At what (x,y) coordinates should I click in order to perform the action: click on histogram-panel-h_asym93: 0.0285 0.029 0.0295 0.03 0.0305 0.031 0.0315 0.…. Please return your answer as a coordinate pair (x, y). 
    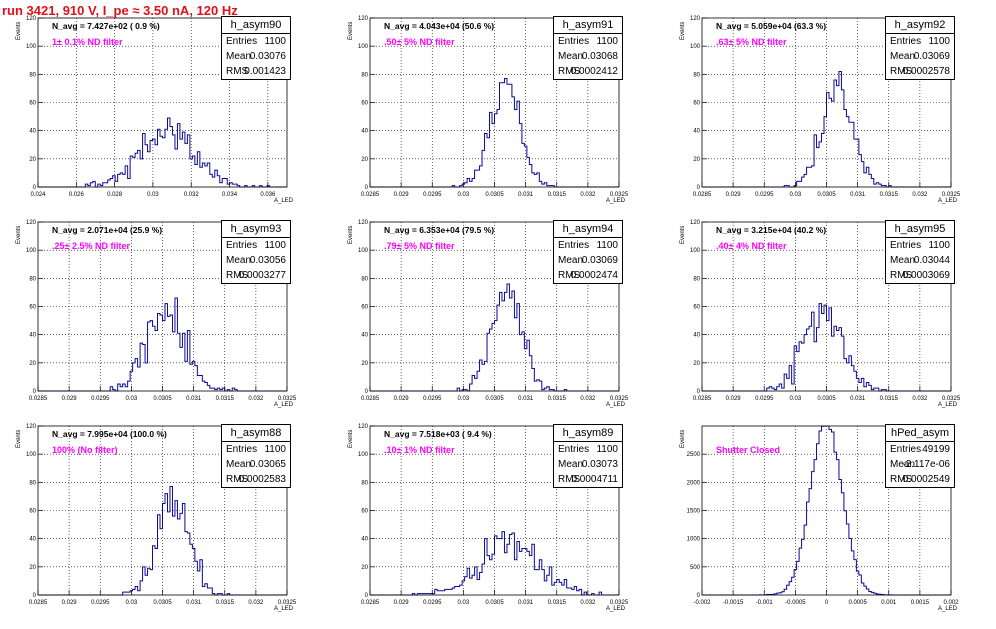
    Looking at the image, I should click on (166, 321).